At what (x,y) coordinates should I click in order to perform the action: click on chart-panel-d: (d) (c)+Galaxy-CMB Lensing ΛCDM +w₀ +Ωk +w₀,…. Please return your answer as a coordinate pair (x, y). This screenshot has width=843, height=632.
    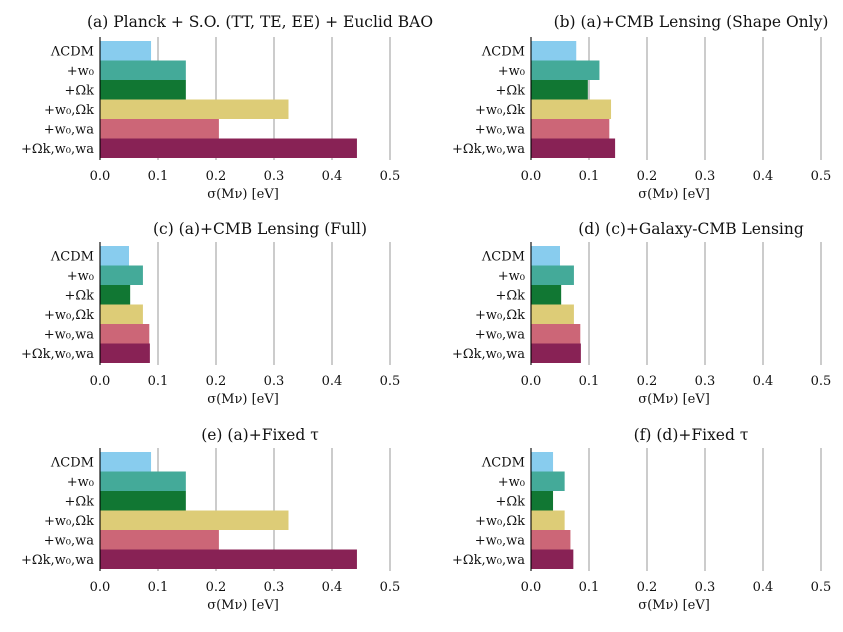
    Looking at the image, I should click on (641, 313).